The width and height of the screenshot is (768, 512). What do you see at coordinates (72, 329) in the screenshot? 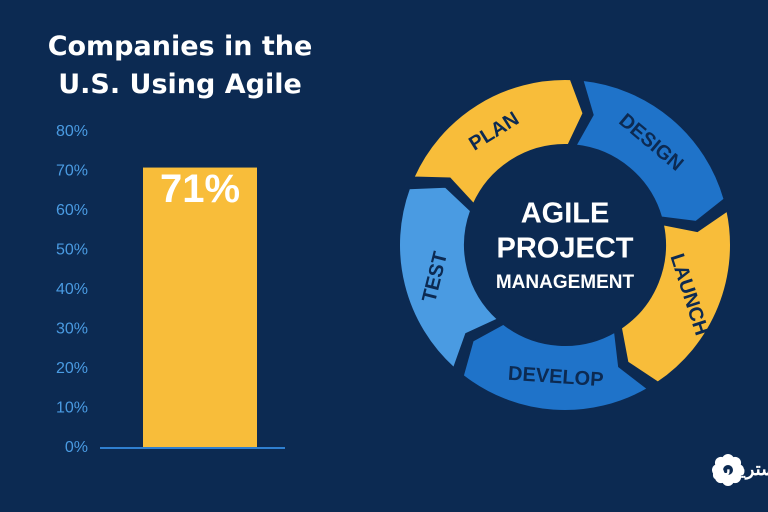
I see `y-tick-label: 30%` at bounding box center [72, 329].